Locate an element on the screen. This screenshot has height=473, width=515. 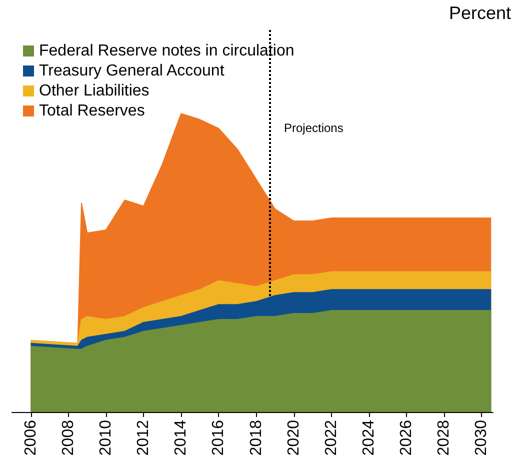
x-tick-label: 2028 is located at coordinates (444, 438).